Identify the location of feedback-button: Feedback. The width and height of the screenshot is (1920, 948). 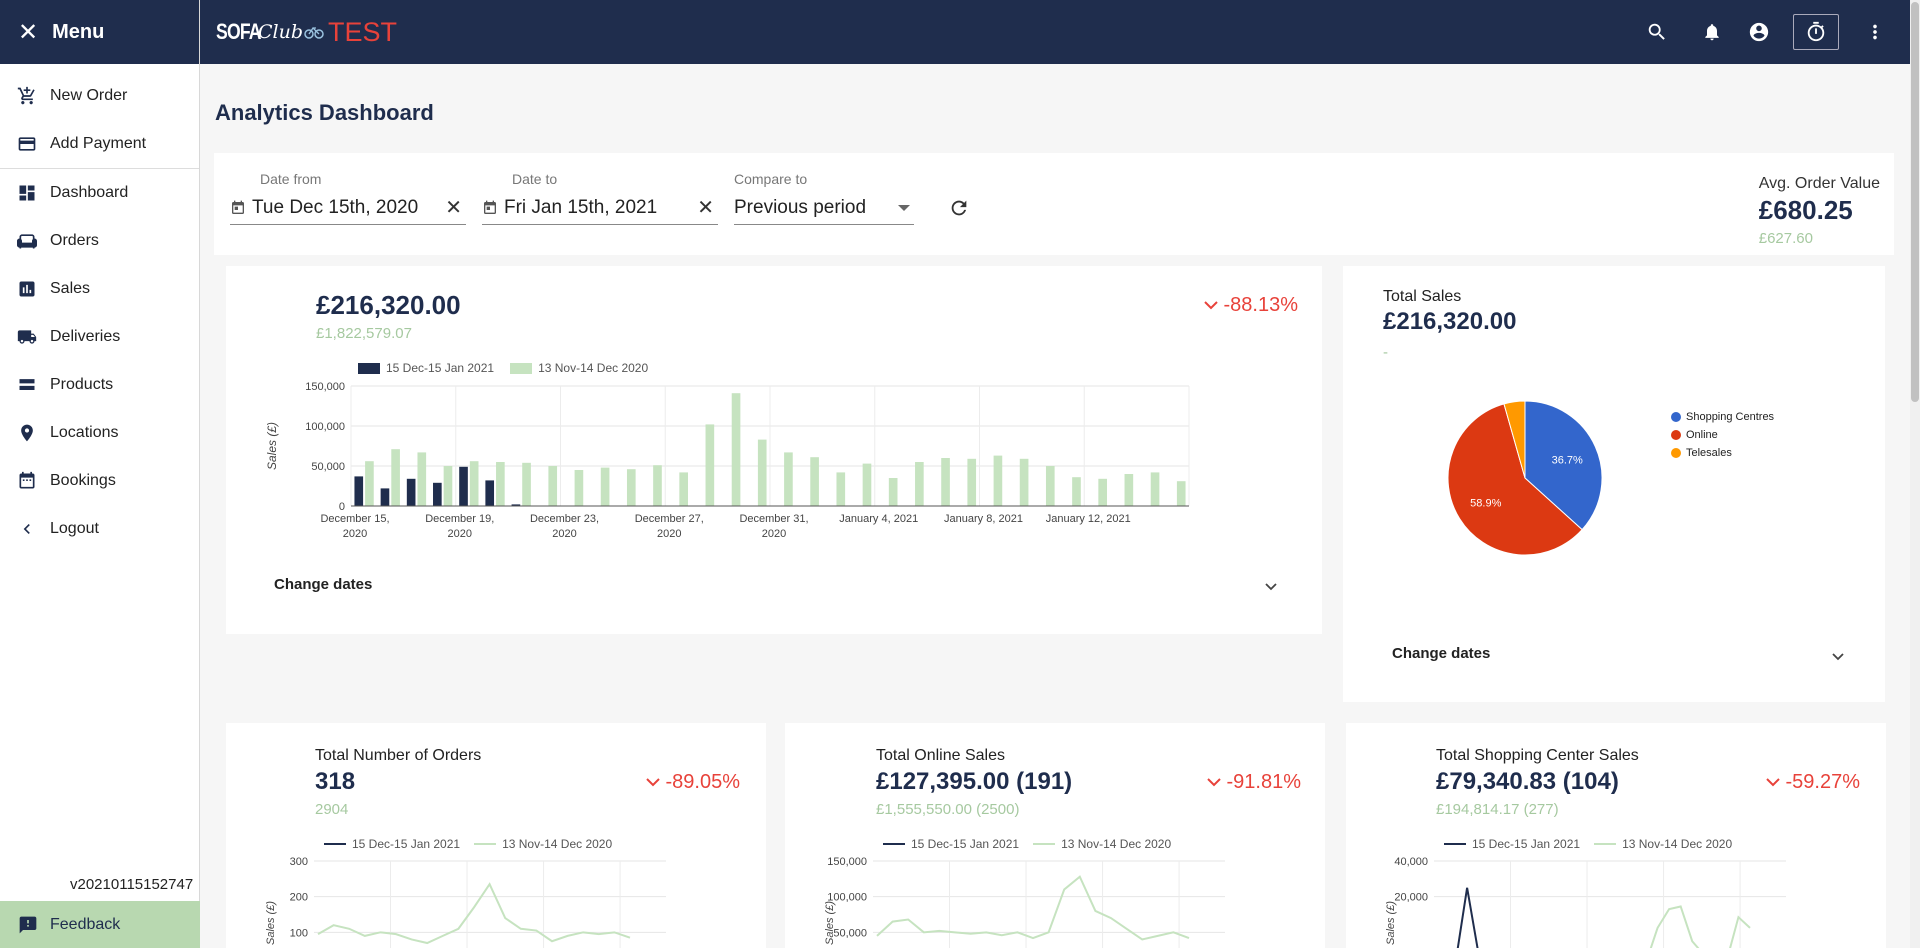
(100, 924).